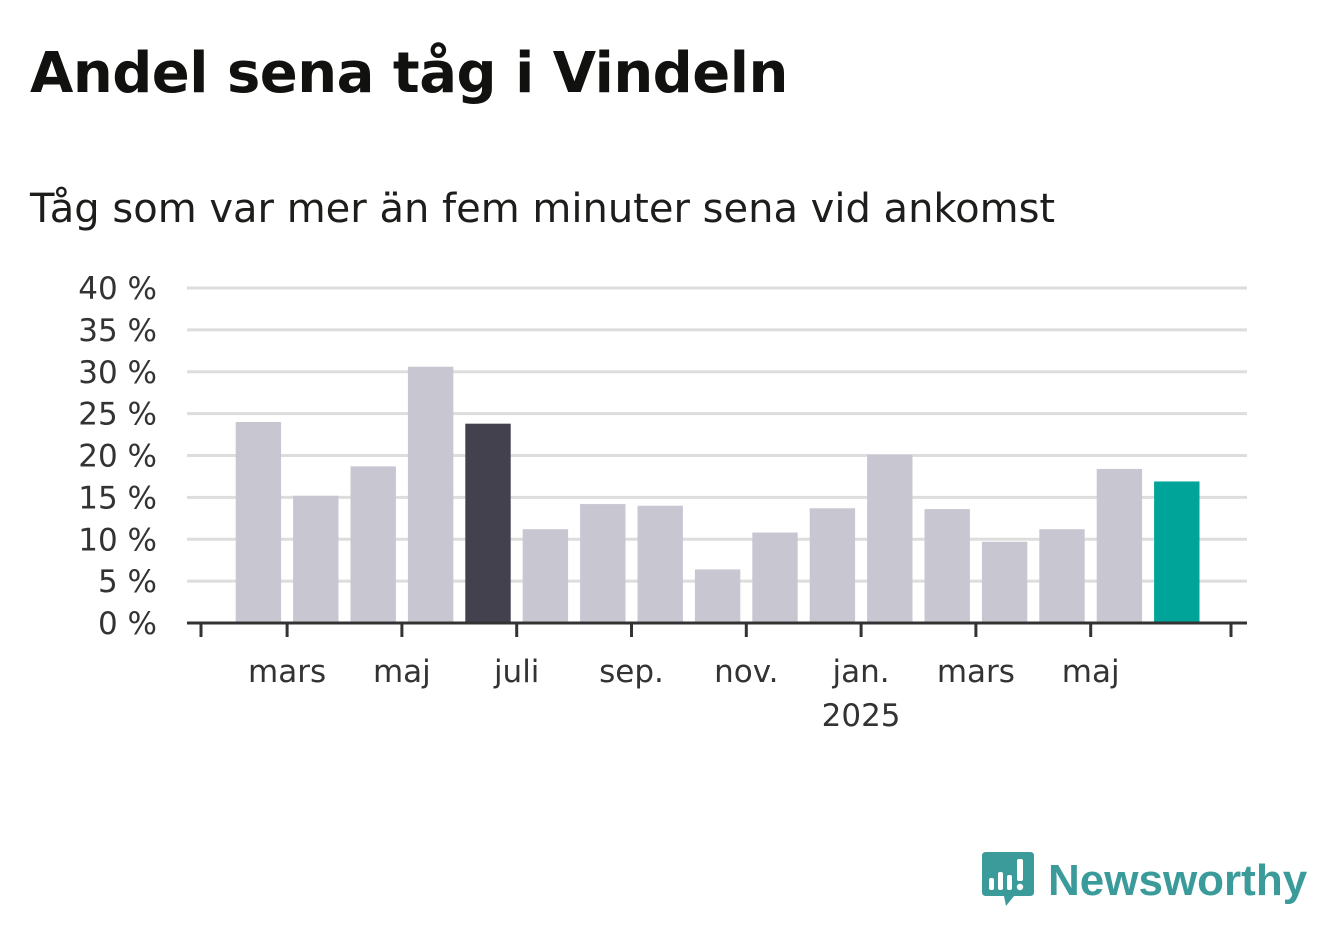 The image size is (1322, 939). I want to click on x-tick-sublabel: 2025, so click(861, 716).